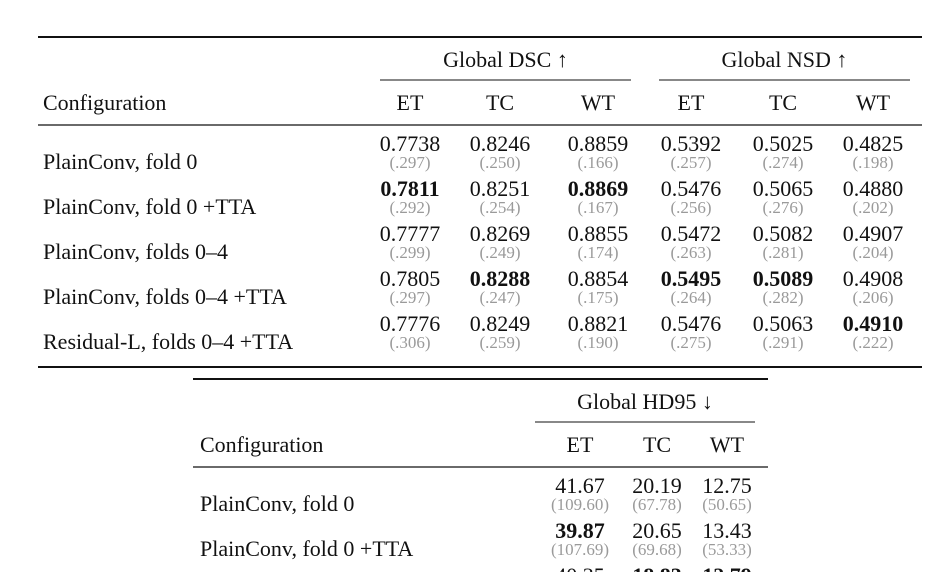  Describe the element at coordinates (872, 297) in the screenshot. I see `cell-sd: (.206)` at that location.